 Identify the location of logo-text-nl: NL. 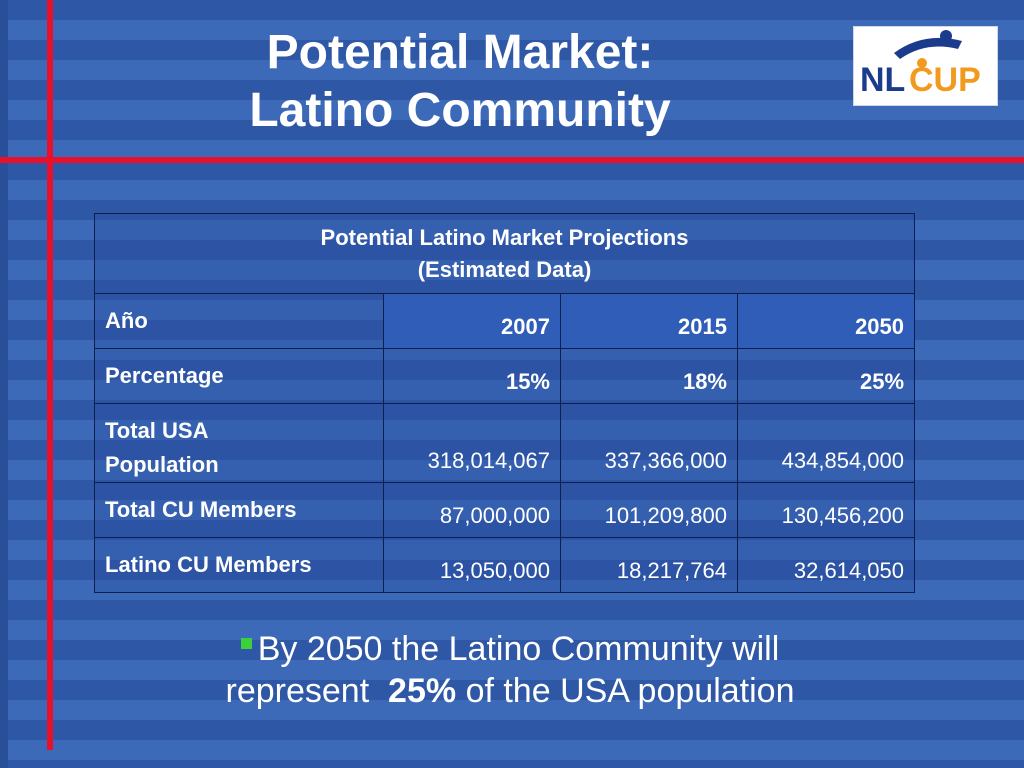
(882, 80).